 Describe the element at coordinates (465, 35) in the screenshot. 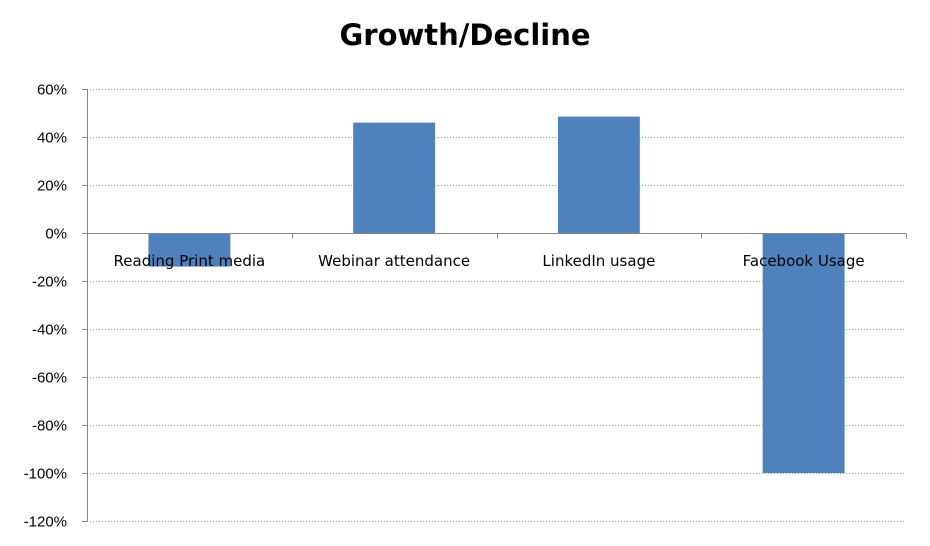

I see `chart-title: Growth/Decline` at that location.